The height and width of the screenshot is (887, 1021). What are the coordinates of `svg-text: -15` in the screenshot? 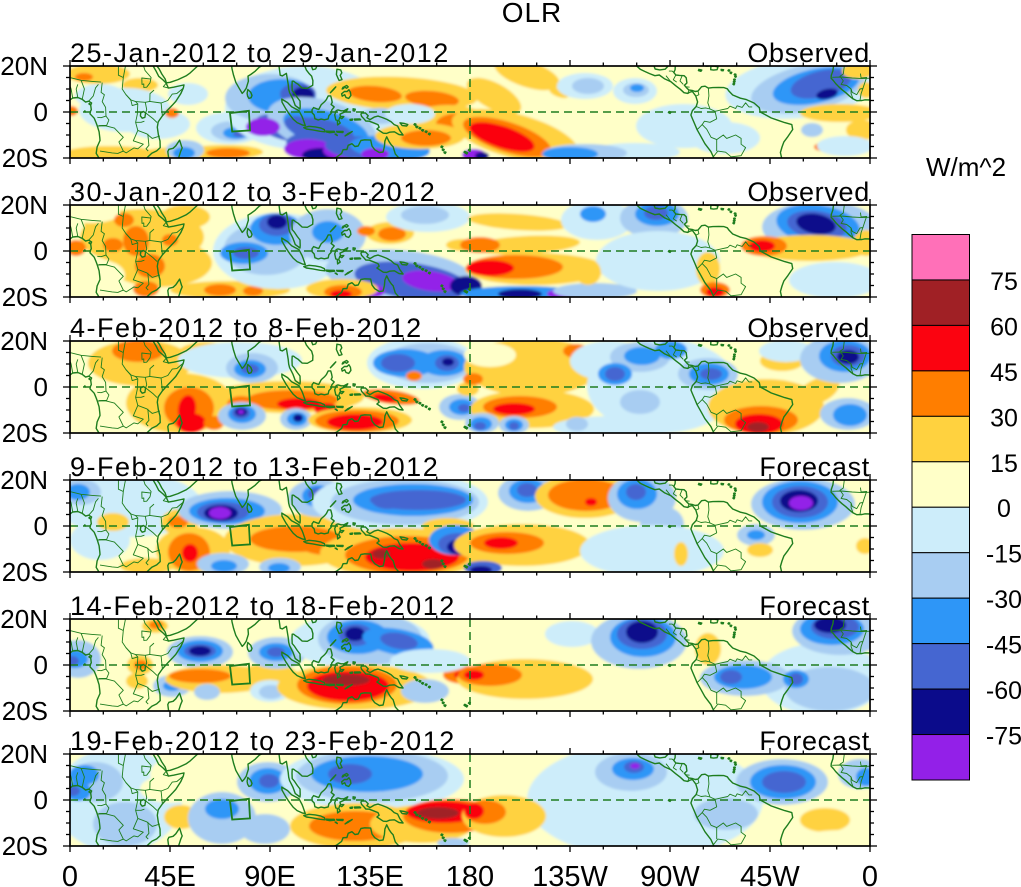 It's located at (1003, 555).